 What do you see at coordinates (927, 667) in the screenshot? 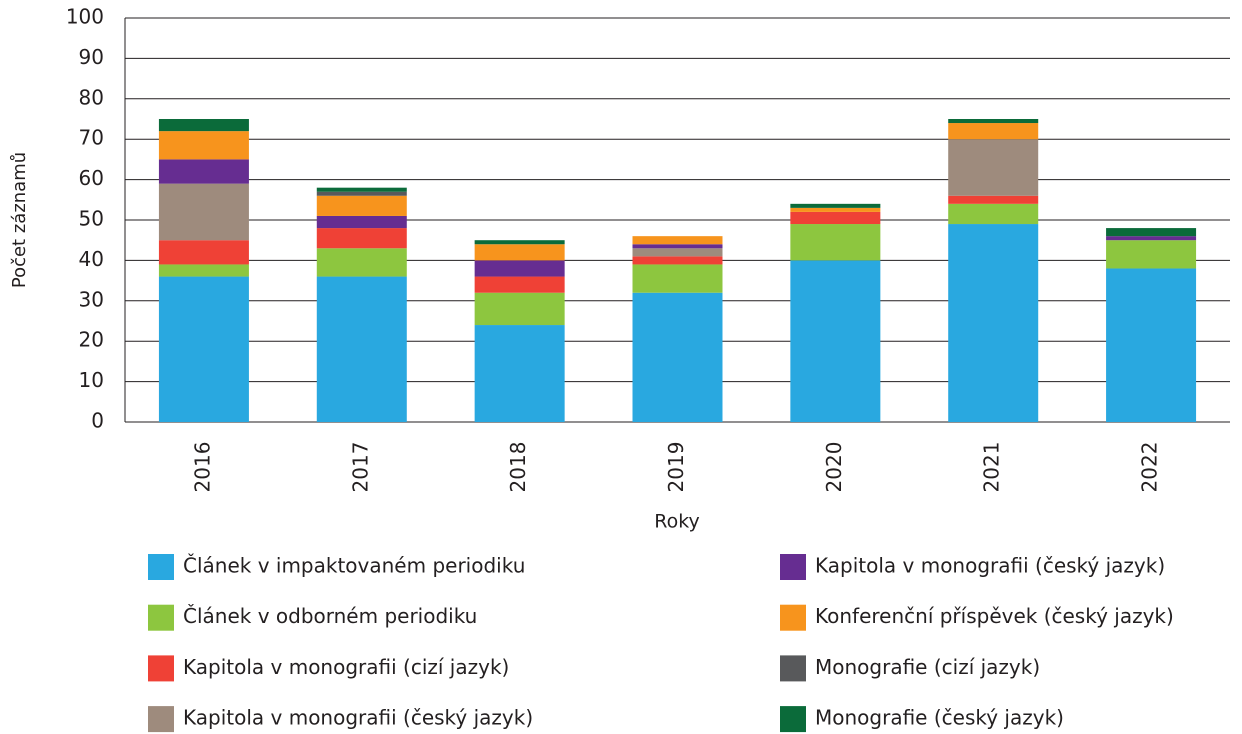
I see `legend-label: Monografie (cizí jazyk)` at bounding box center [927, 667].